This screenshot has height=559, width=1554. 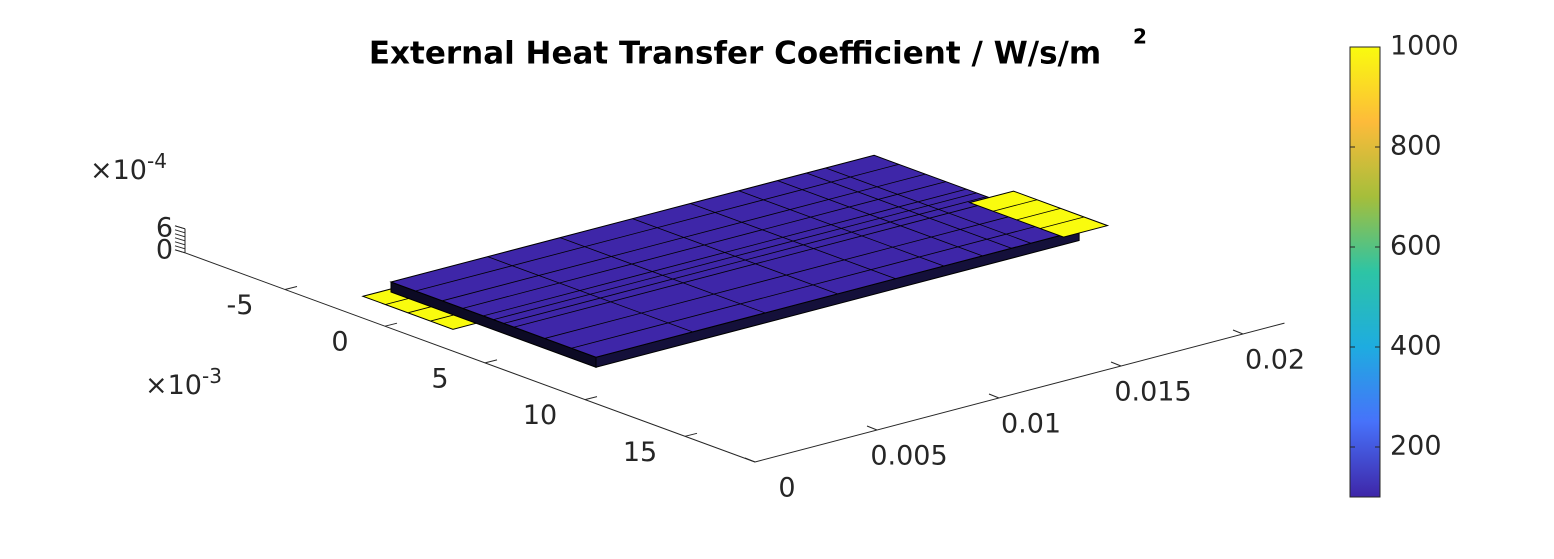 I want to click on colorbar-tick-label: 600, so click(x=1416, y=246).